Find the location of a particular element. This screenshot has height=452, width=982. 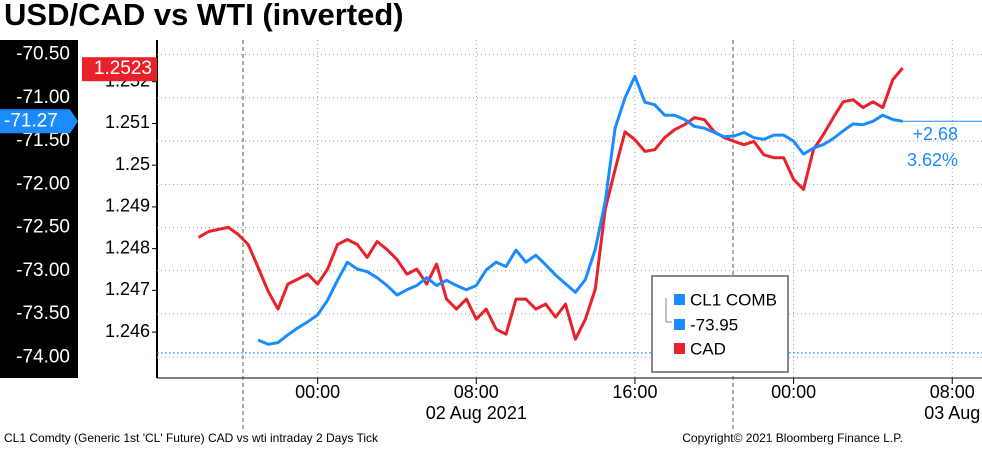

y-tick-label: -72.50 is located at coordinates (43, 227).